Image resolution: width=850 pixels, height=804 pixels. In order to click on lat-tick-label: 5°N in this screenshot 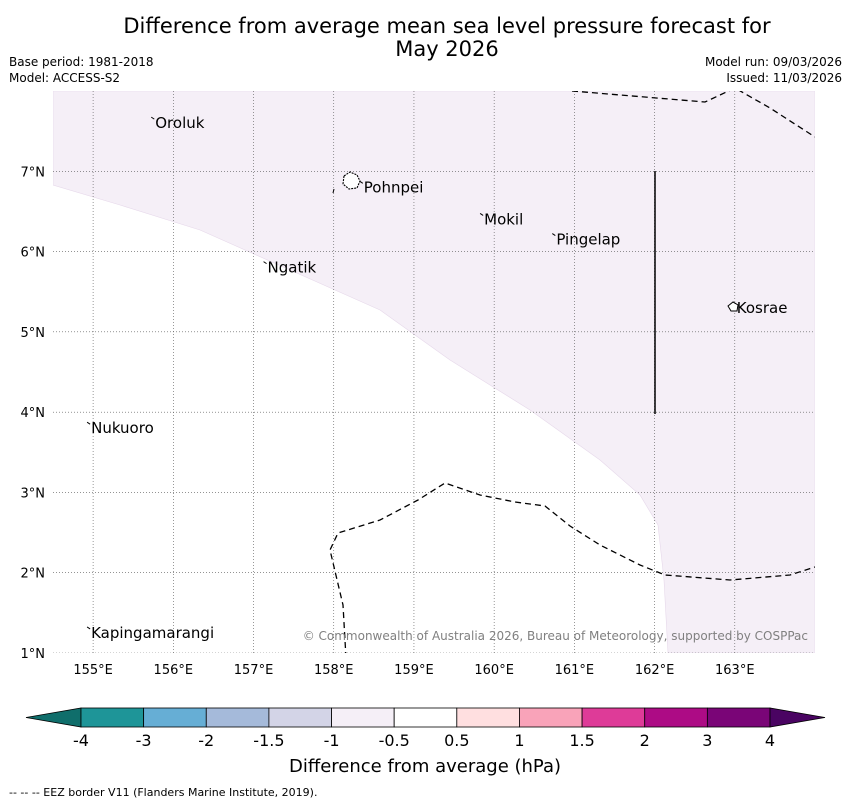, I will do `click(33, 333)`.